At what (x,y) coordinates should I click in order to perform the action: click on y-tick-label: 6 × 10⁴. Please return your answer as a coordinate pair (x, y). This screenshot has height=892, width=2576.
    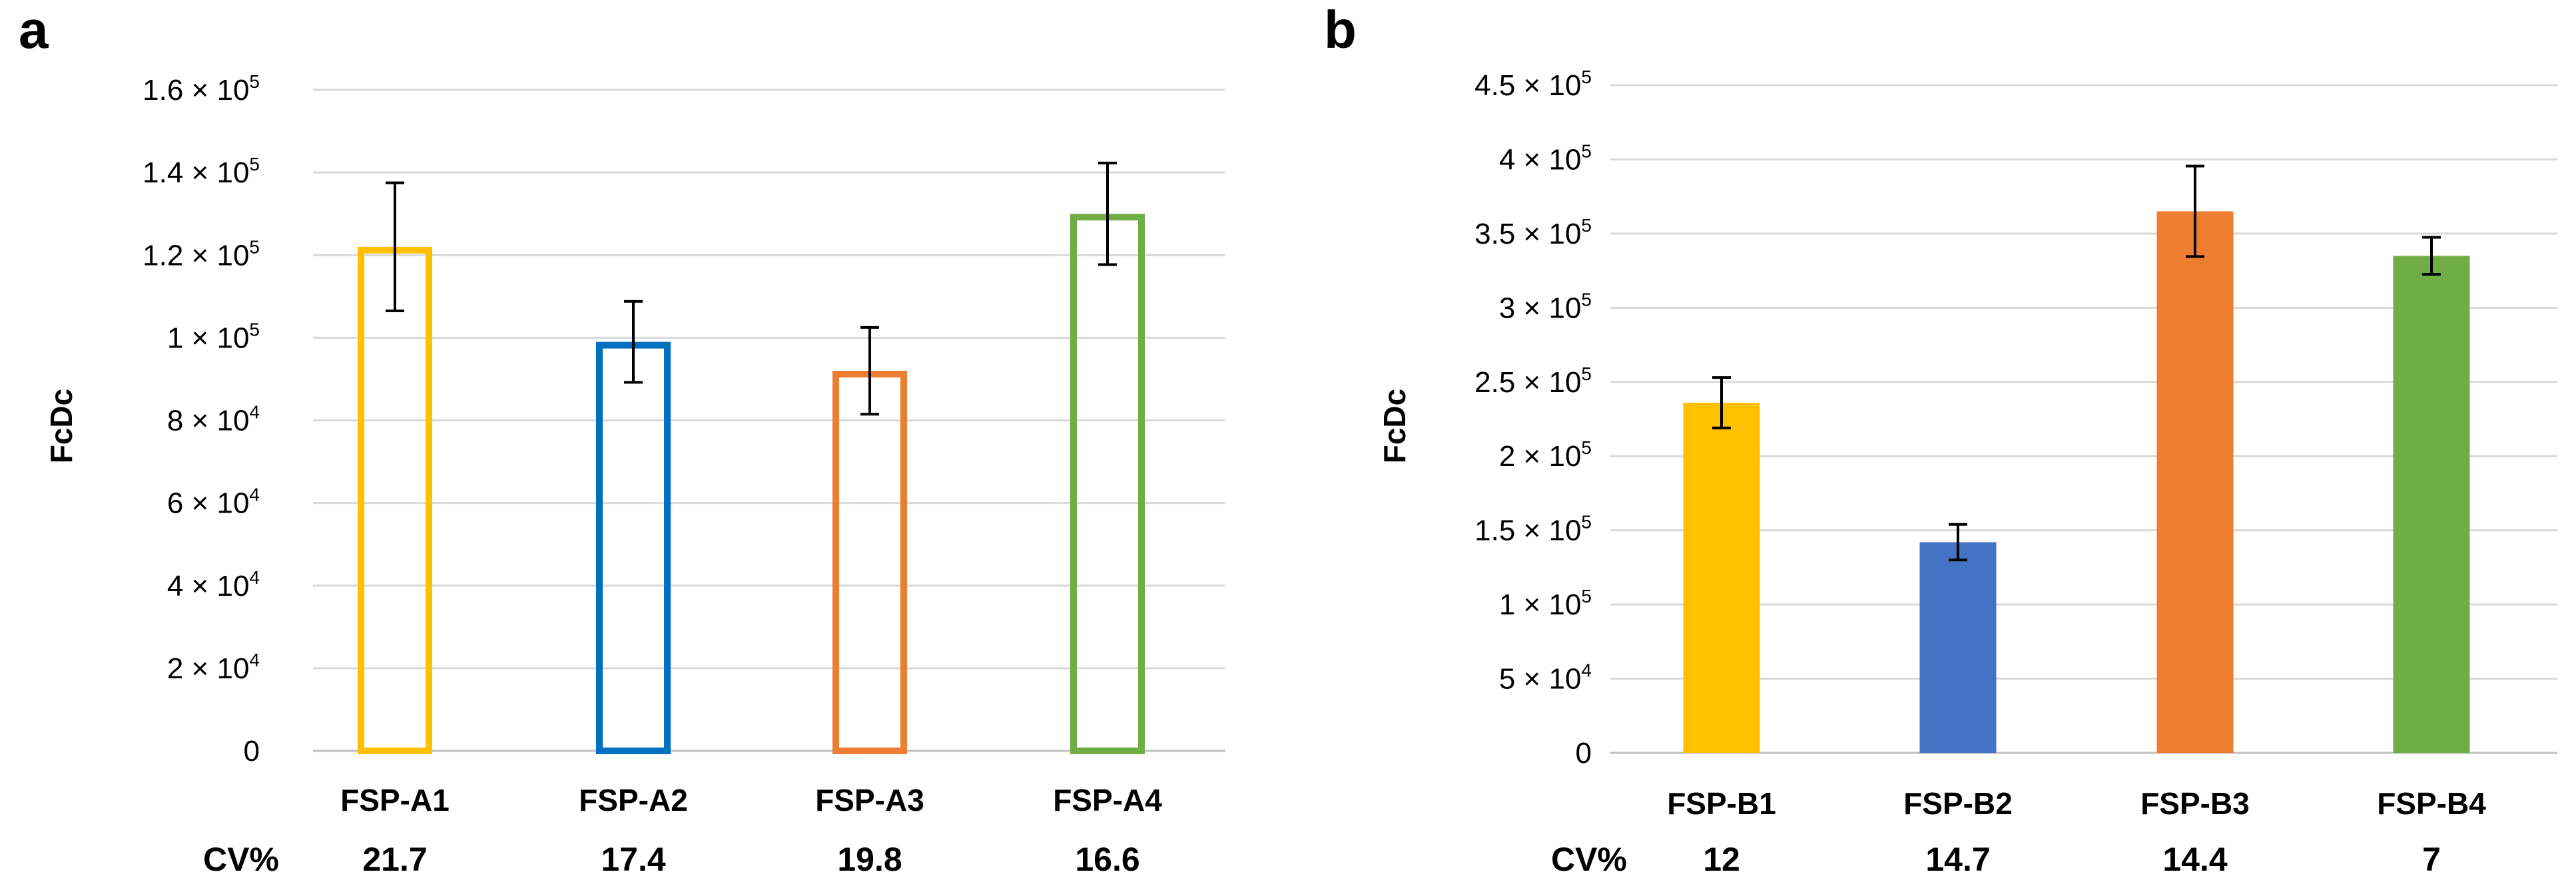
    Looking at the image, I should click on (213, 502).